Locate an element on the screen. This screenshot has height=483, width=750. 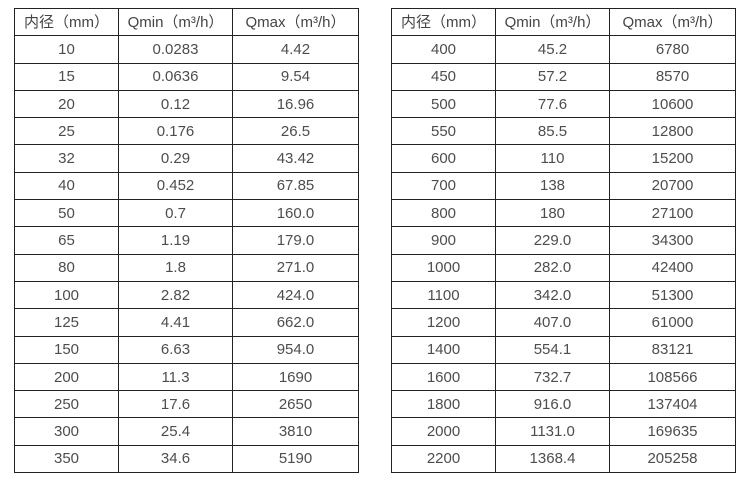
table-row: 32 0.29 43.42 is located at coordinates (186, 158).